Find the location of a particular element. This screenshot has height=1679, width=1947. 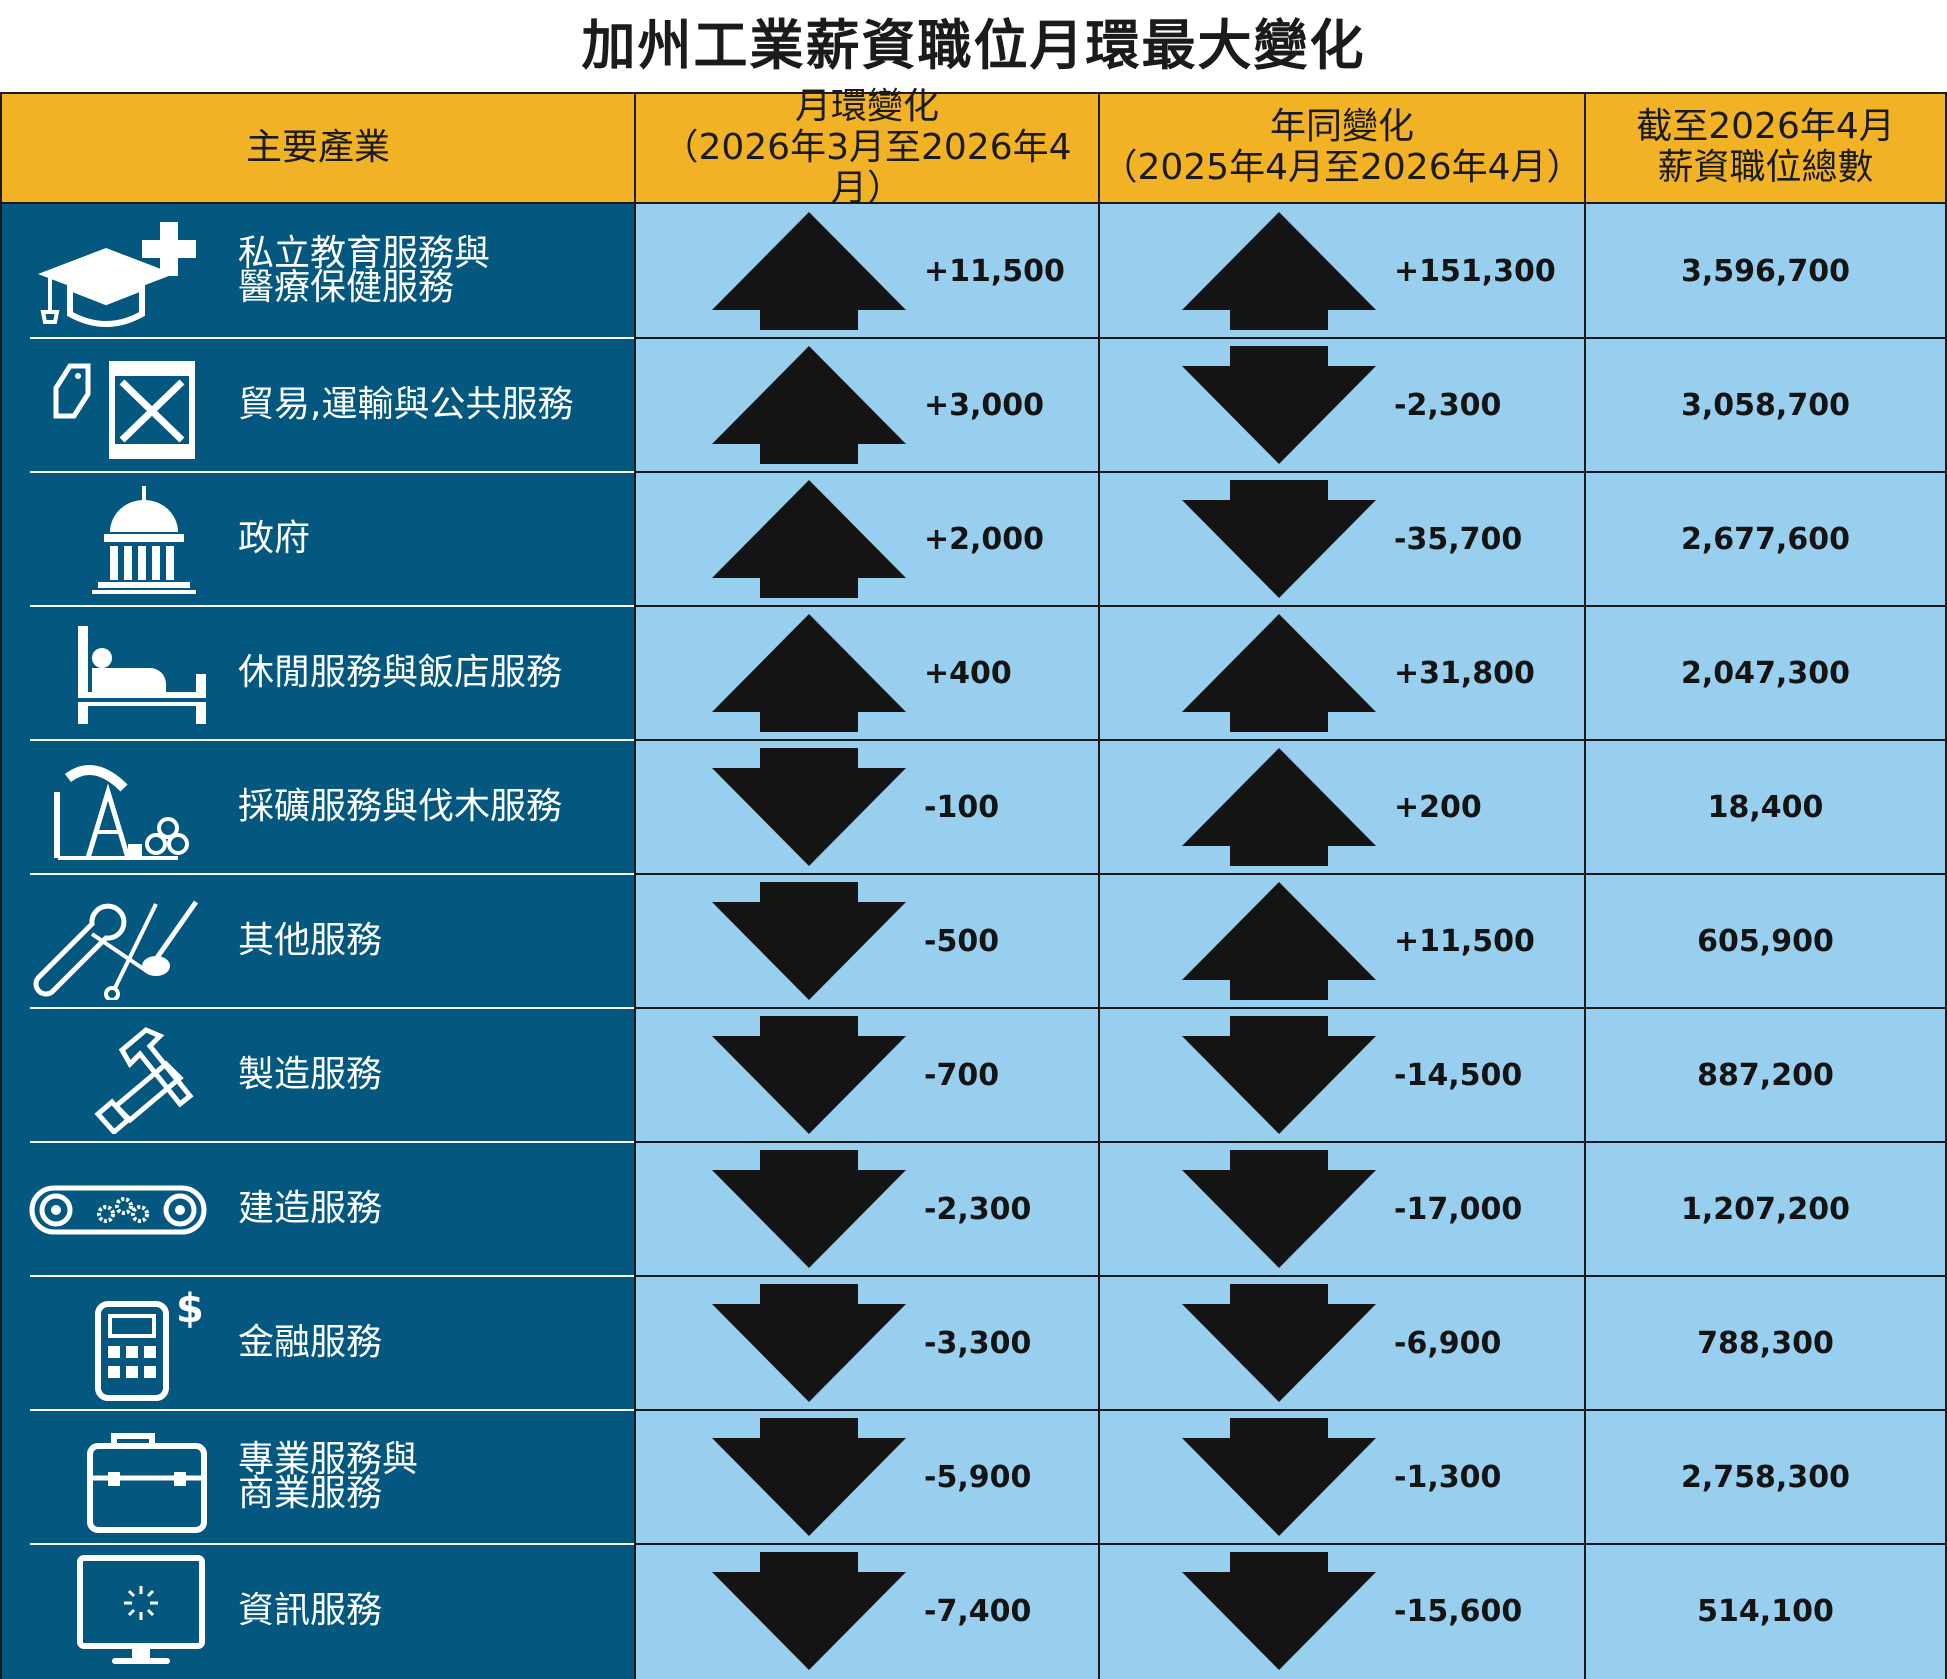

mom-change-value: +11,500 is located at coordinates (994, 271).